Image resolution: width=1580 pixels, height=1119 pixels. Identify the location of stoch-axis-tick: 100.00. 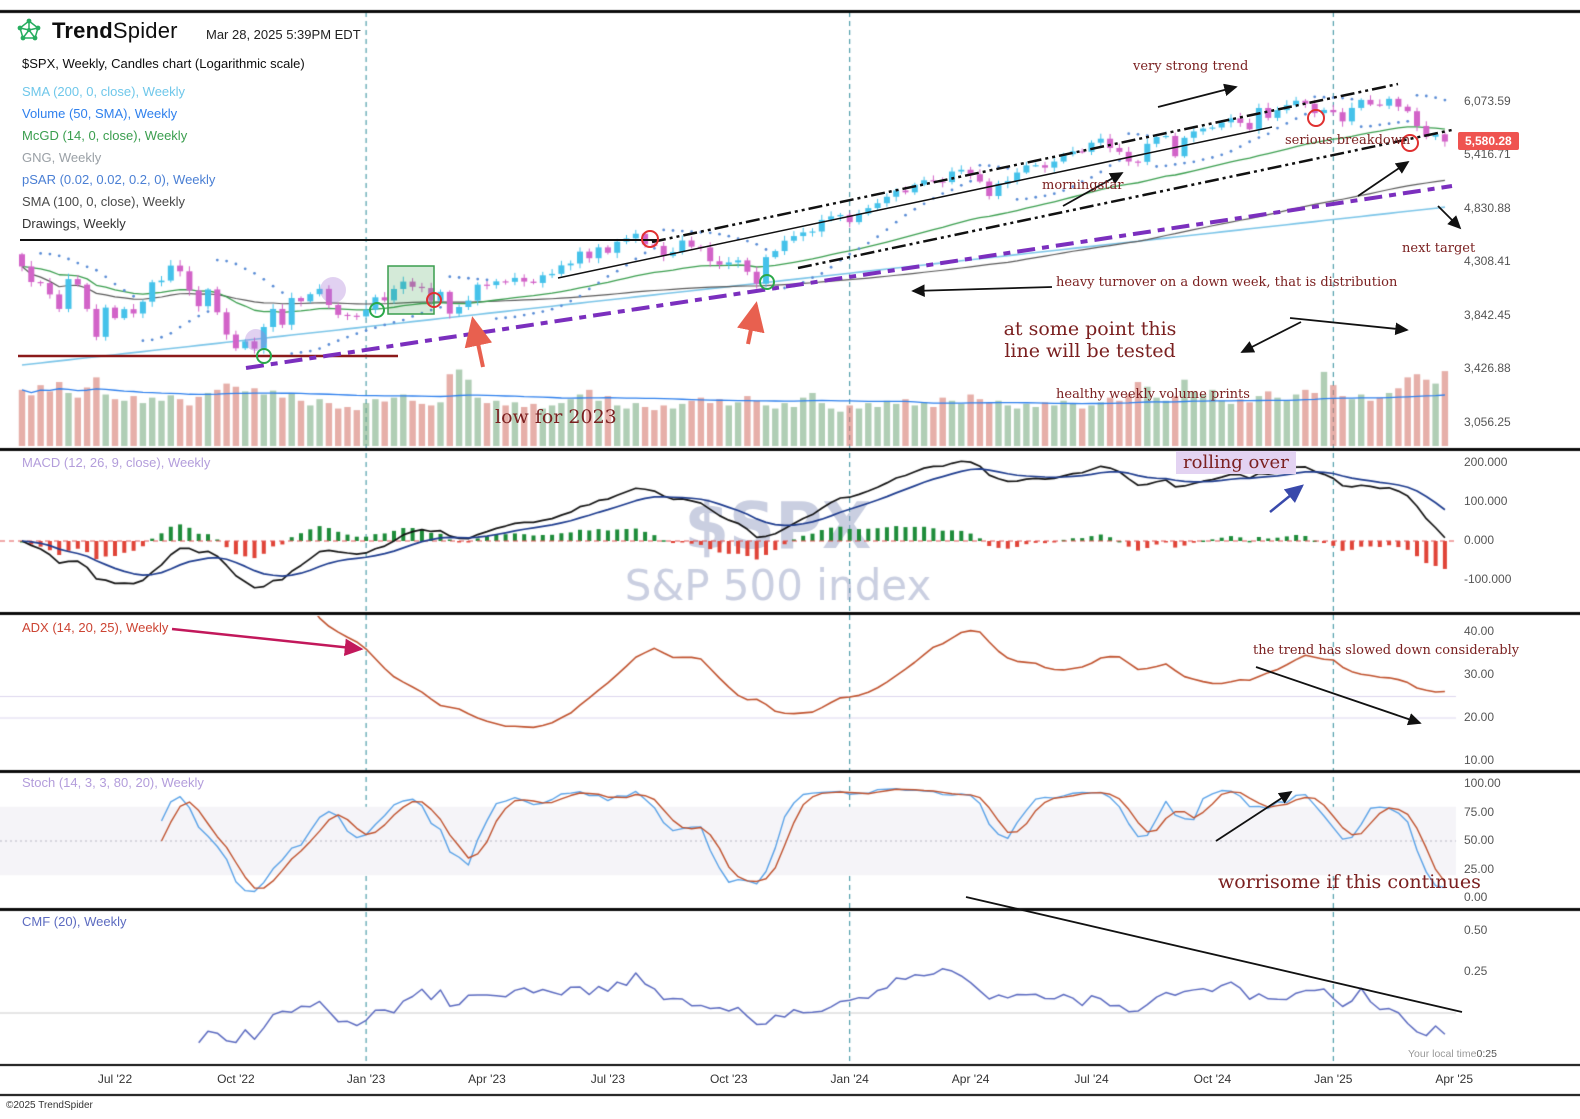
(1482, 783).